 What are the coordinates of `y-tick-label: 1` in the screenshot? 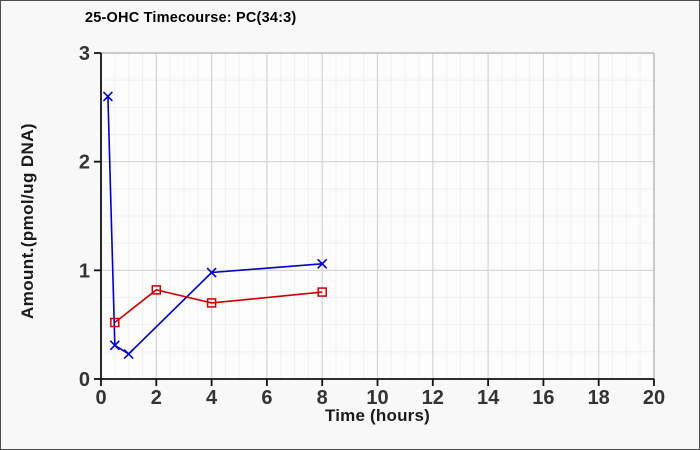 It's located at (84, 271).